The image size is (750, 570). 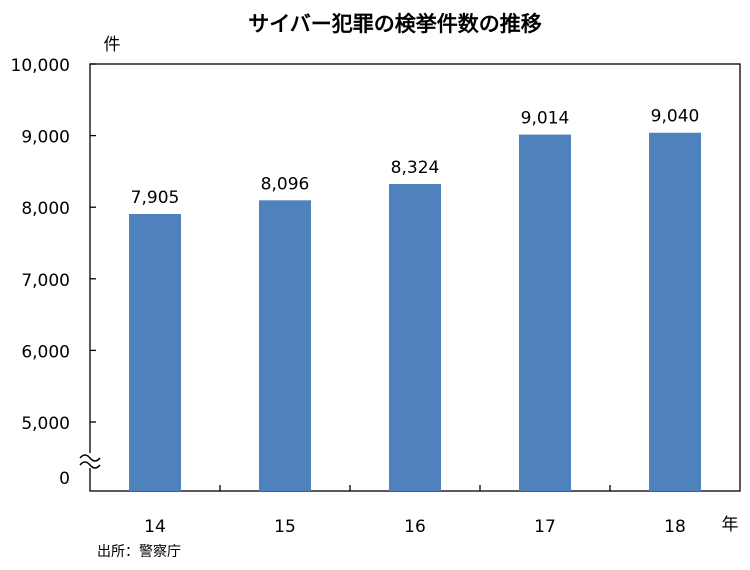 I want to click on x-tick-label-14: 14, so click(x=155, y=527).